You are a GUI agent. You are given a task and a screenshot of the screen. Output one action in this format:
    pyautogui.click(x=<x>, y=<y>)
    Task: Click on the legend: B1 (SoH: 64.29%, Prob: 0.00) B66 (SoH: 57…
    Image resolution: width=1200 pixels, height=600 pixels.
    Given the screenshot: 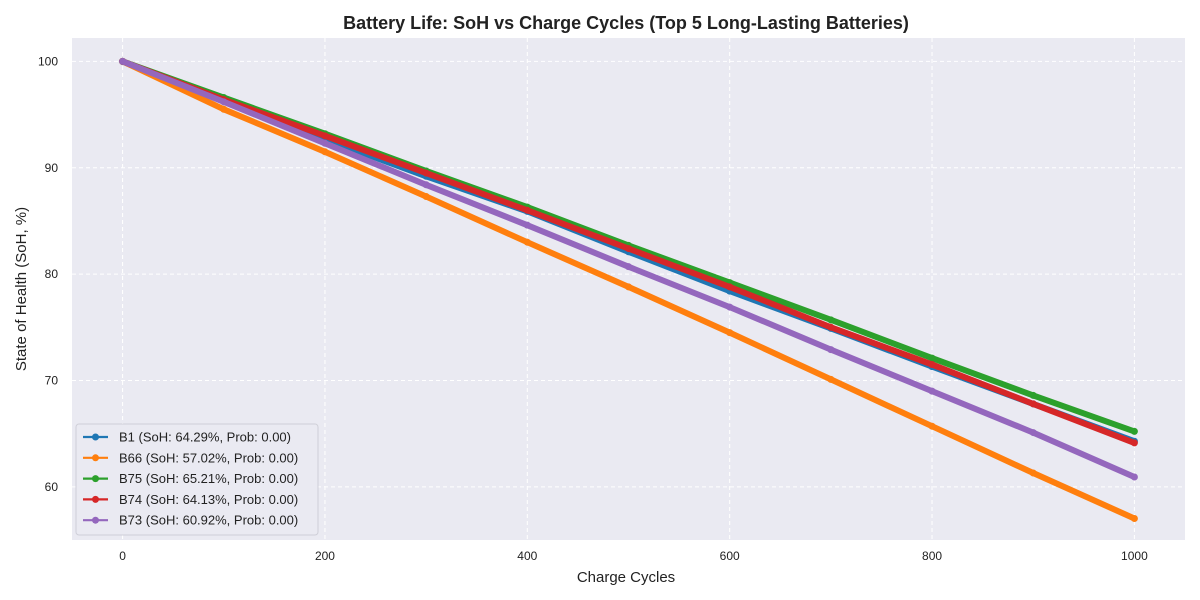 What is the action you would take?
    pyautogui.click(x=197, y=479)
    